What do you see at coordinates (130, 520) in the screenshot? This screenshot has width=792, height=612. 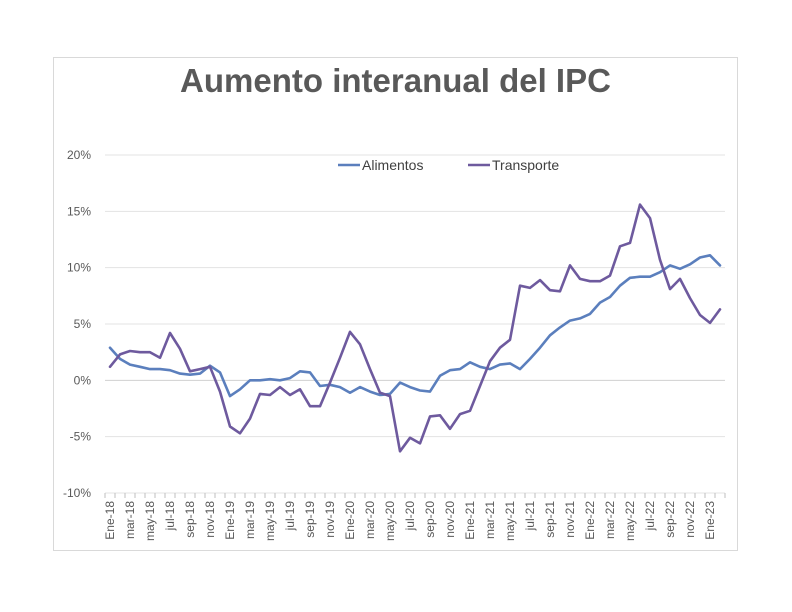 I see `x-tick-label: mar-18` at bounding box center [130, 520].